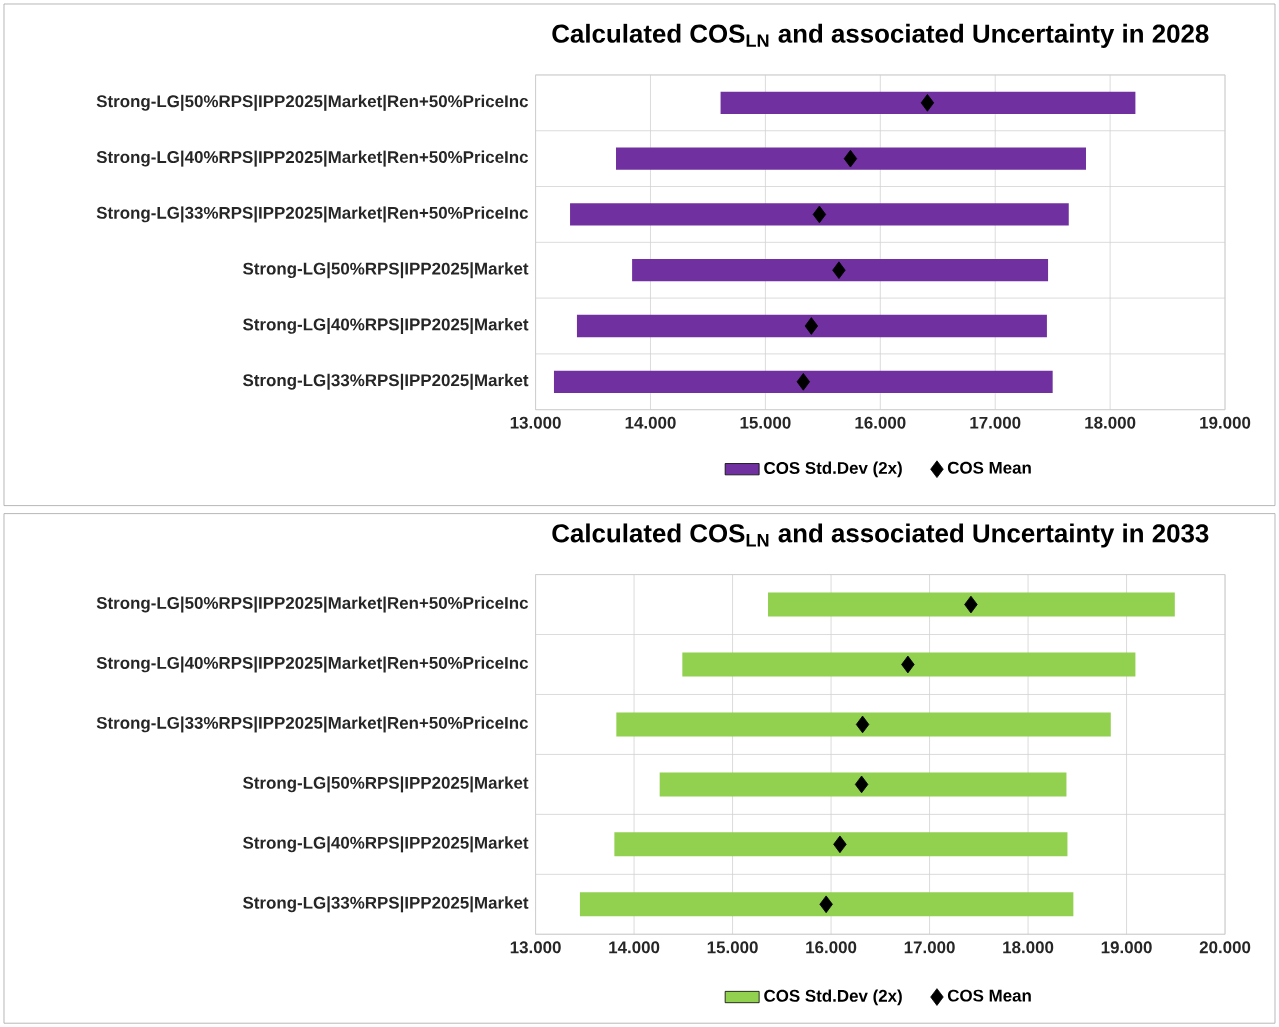 The width and height of the screenshot is (1279, 1027). I want to click on chart-title: Calculated COS$_{LN}$ and associated Uncertainty in 2028, so click(880, 35).